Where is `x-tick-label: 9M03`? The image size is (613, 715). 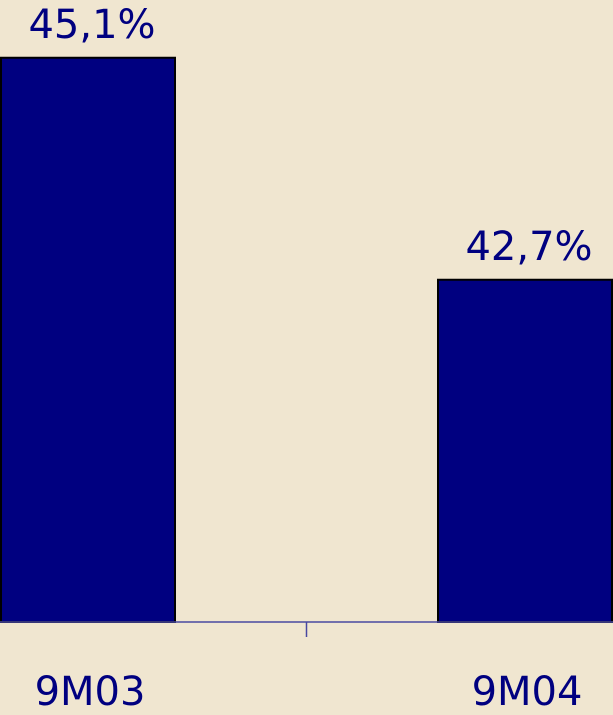 x-tick-label: 9M03 is located at coordinates (90, 692).